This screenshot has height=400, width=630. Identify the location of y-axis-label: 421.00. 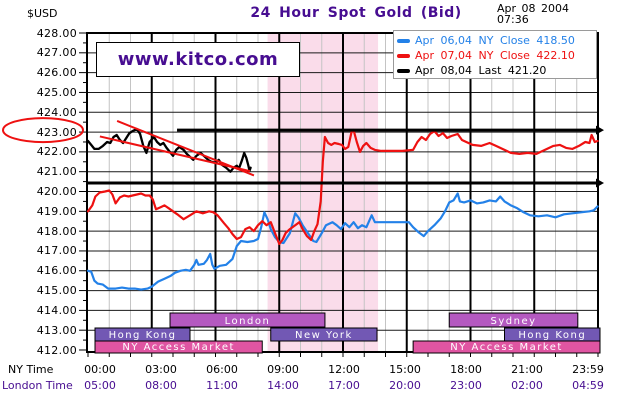
(56, 172).